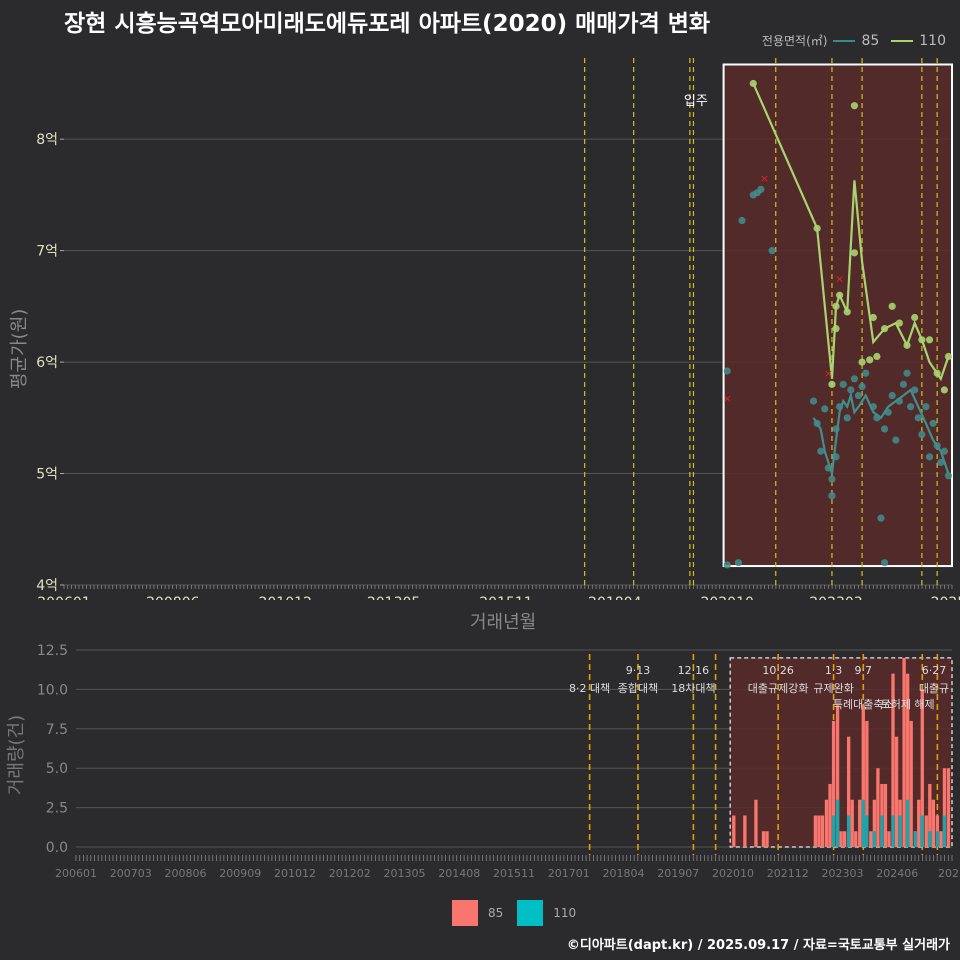 This screenshot has width=960, height=960. Describe the element at coordinates (186, 873) in the screenshot. I see `x-tick-label: 200806` at that location.